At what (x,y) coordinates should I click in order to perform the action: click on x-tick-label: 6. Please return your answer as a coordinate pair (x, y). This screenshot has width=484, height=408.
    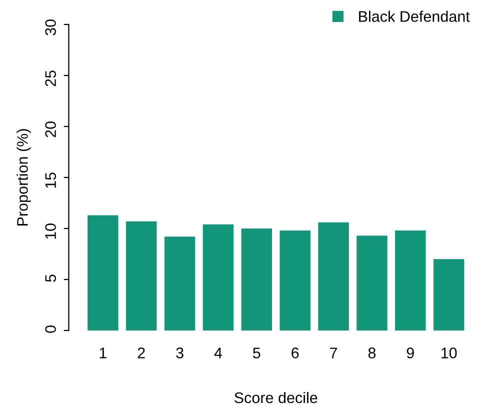
    Looking at the image, I should click on (295, 353).